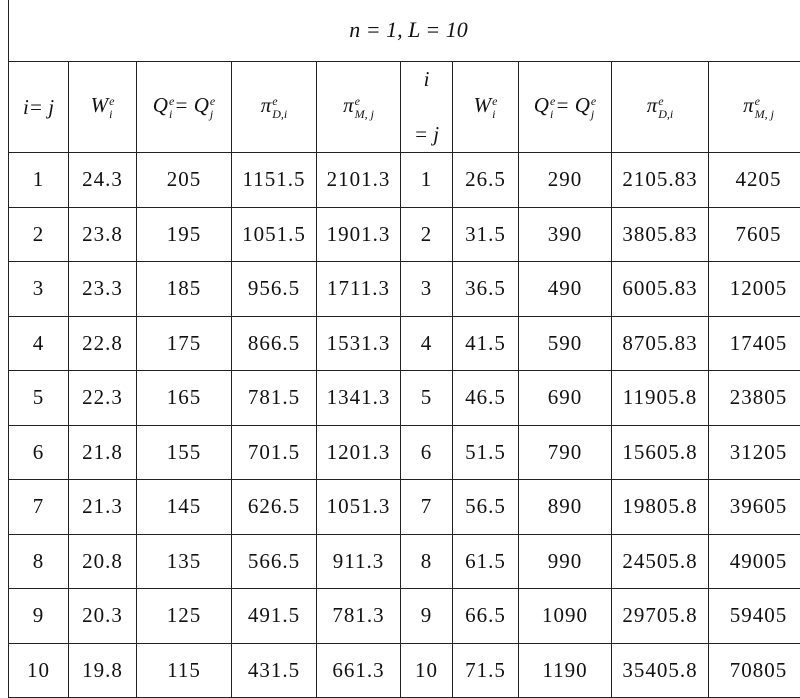 This screenshot has height=698, width=800. Describe the element at coordinates (427, 507) in the screenshot. I see `table-cell: 7` at that location.